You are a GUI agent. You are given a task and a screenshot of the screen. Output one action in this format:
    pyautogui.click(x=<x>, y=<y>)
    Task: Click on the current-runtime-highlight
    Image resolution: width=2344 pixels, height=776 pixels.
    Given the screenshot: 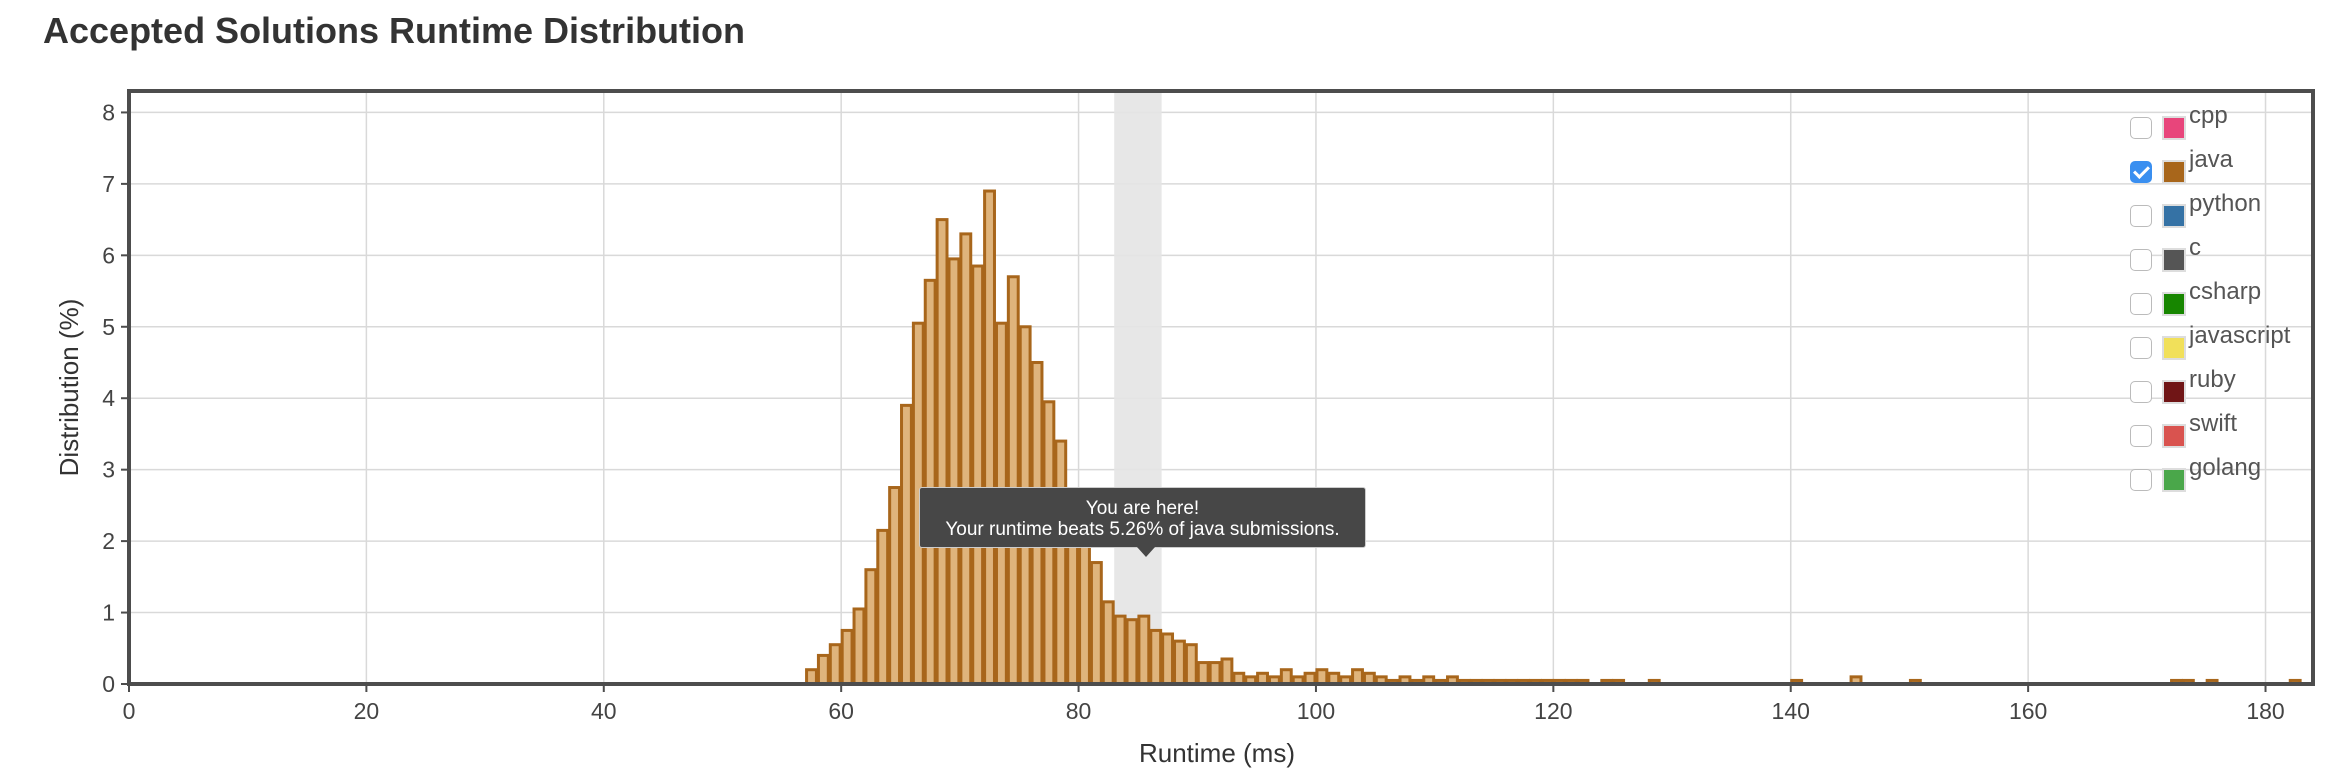 What is the action you would take?
    pyautogui.click(x=1138, y=387)
    